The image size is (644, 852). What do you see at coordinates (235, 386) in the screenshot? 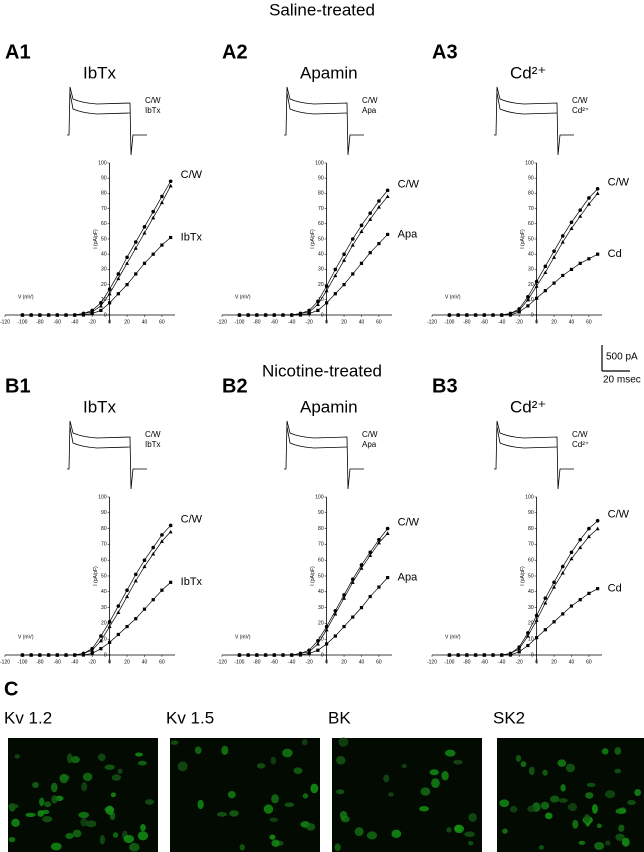
I see `panel-label: B2` at bounding box center [235, 386].